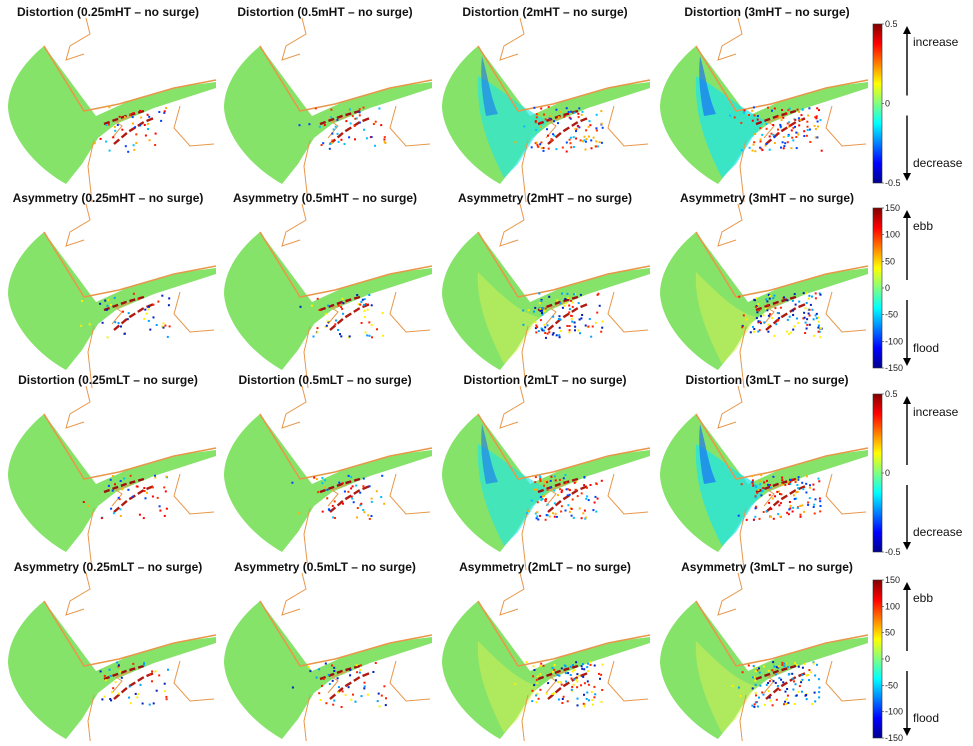 The width and height of the screenshot is (973, 746). What do you see at coordinates (307, 171) in the screenshot?
I see `boundary-line-south` at bounding box center [307, 171].